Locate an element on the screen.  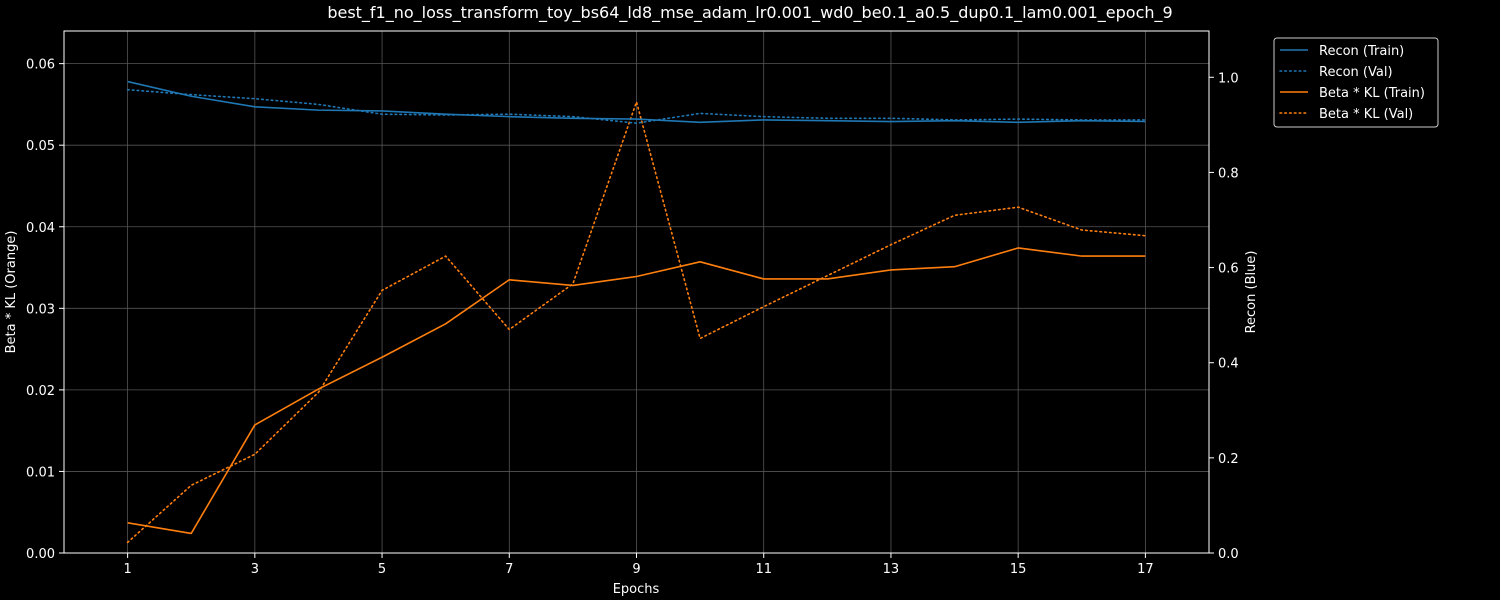
x-tick-label: 11 is located at coordinates (763, 569).